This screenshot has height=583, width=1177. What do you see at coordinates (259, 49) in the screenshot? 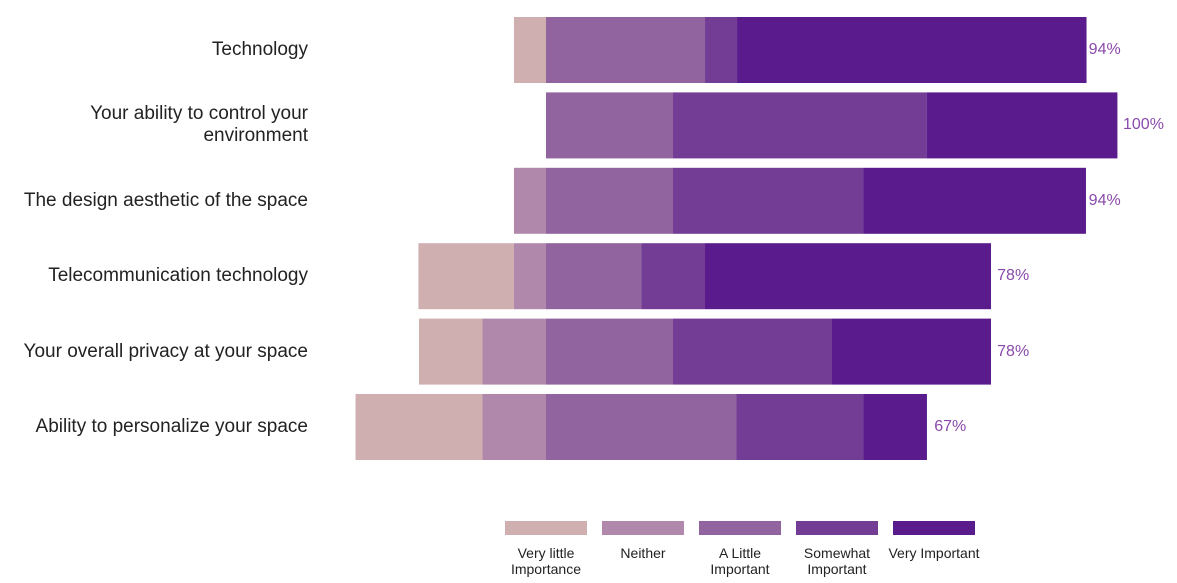
I see `category-label: Technology` at bounding box center [259, 49].